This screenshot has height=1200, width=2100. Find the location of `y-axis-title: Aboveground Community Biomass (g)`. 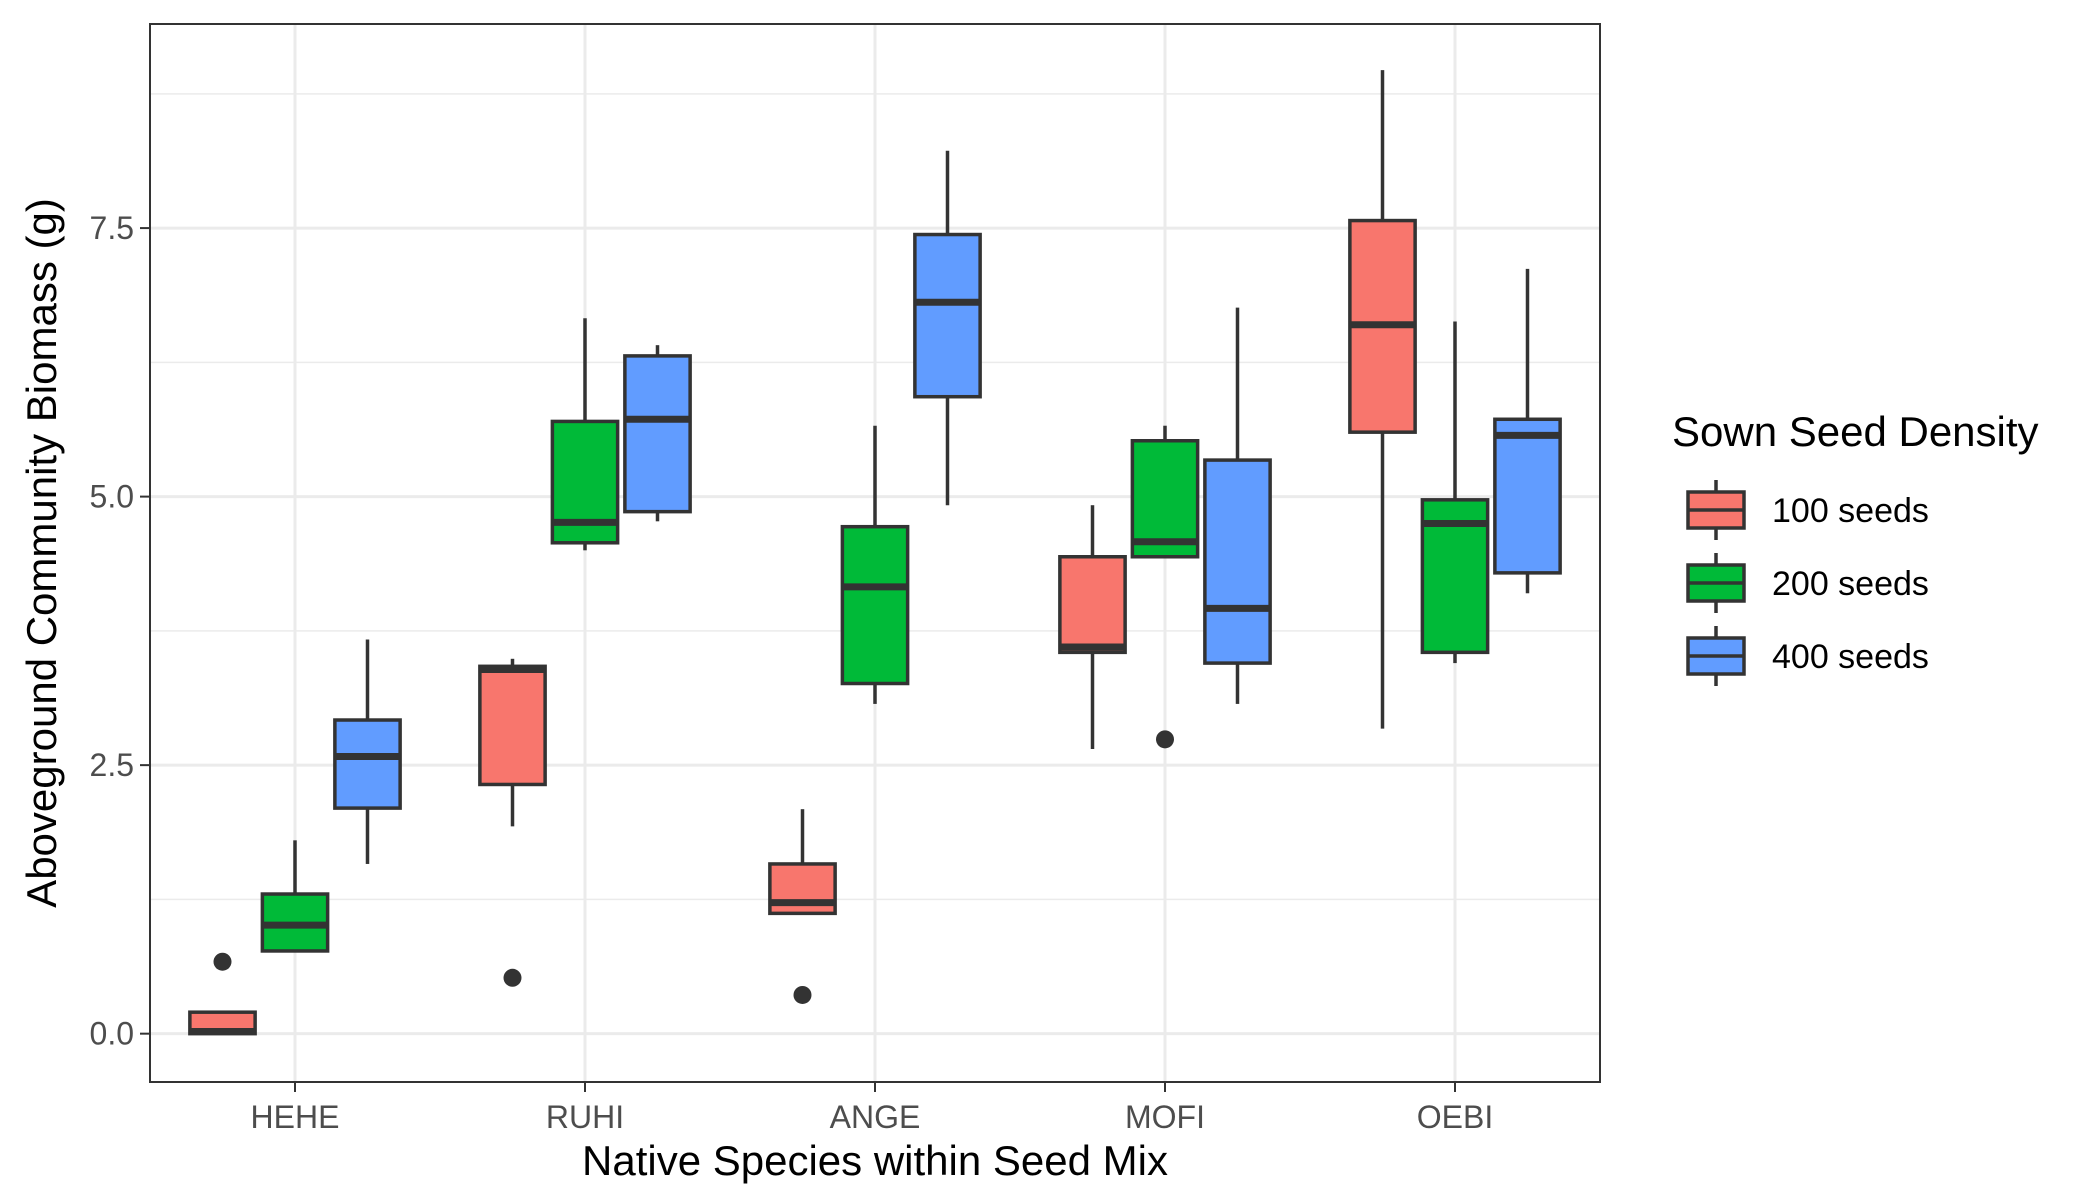

y-axis-title: Aboveground Community Biomass (g) is located at coordinates (41, 553).